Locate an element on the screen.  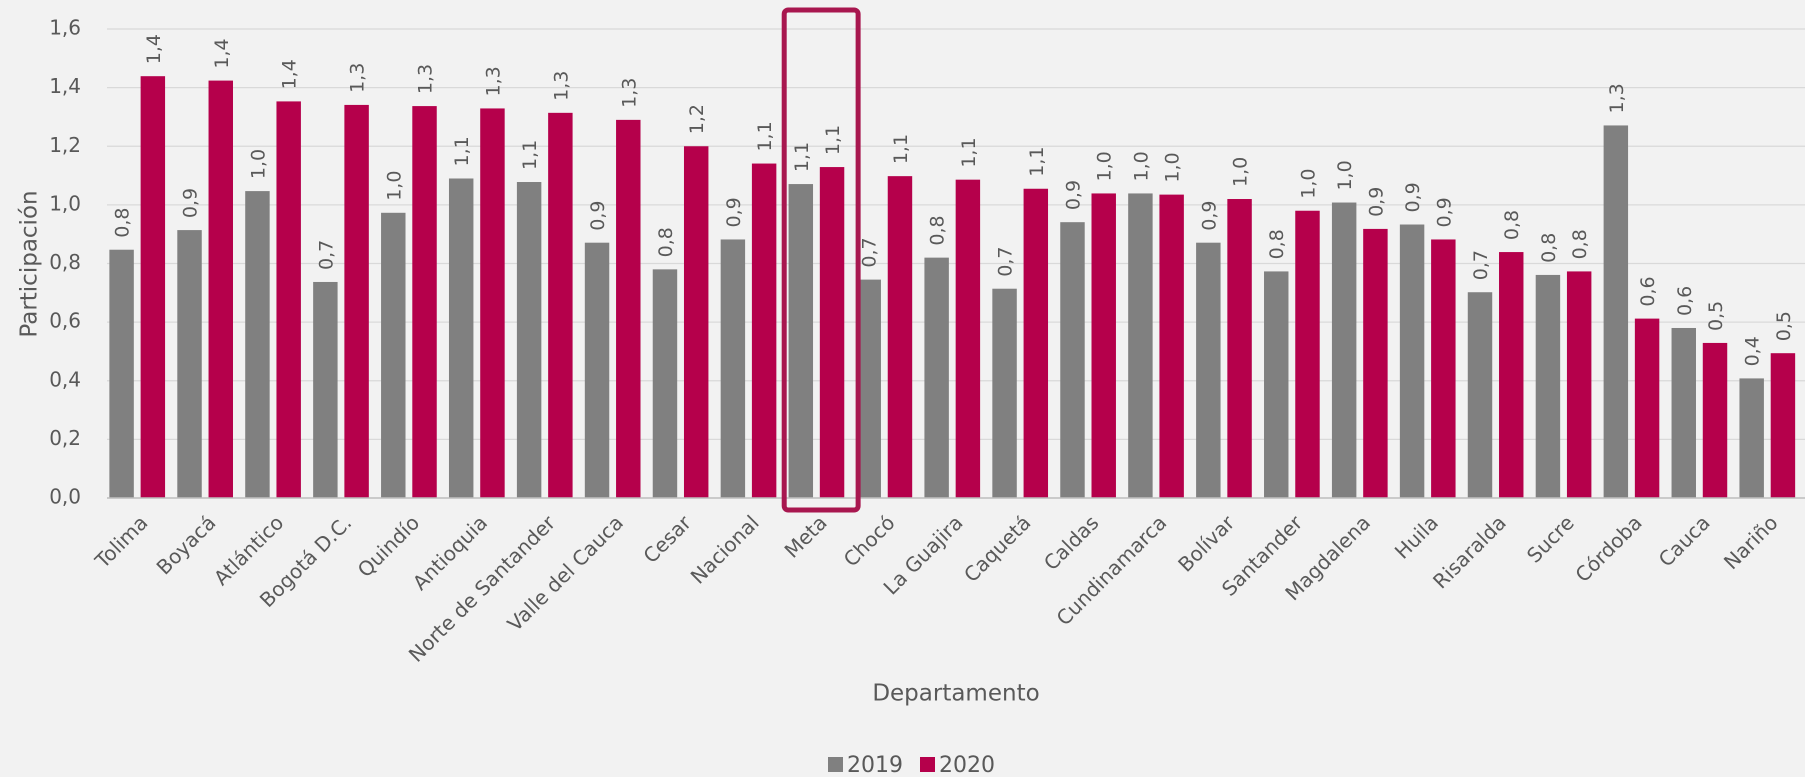
x-tick-label: Nacional is located at coordinates (725, 550).